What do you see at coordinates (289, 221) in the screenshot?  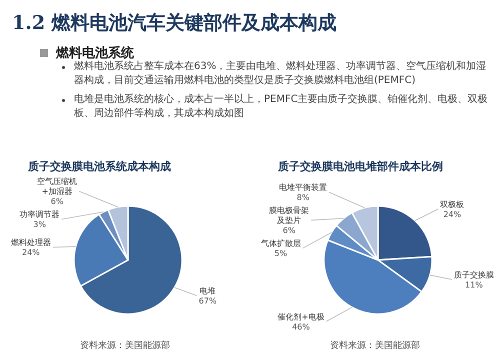 I see `slice-label: 膜电极骨架及垫片 6%` at bounding box center [289, 221].